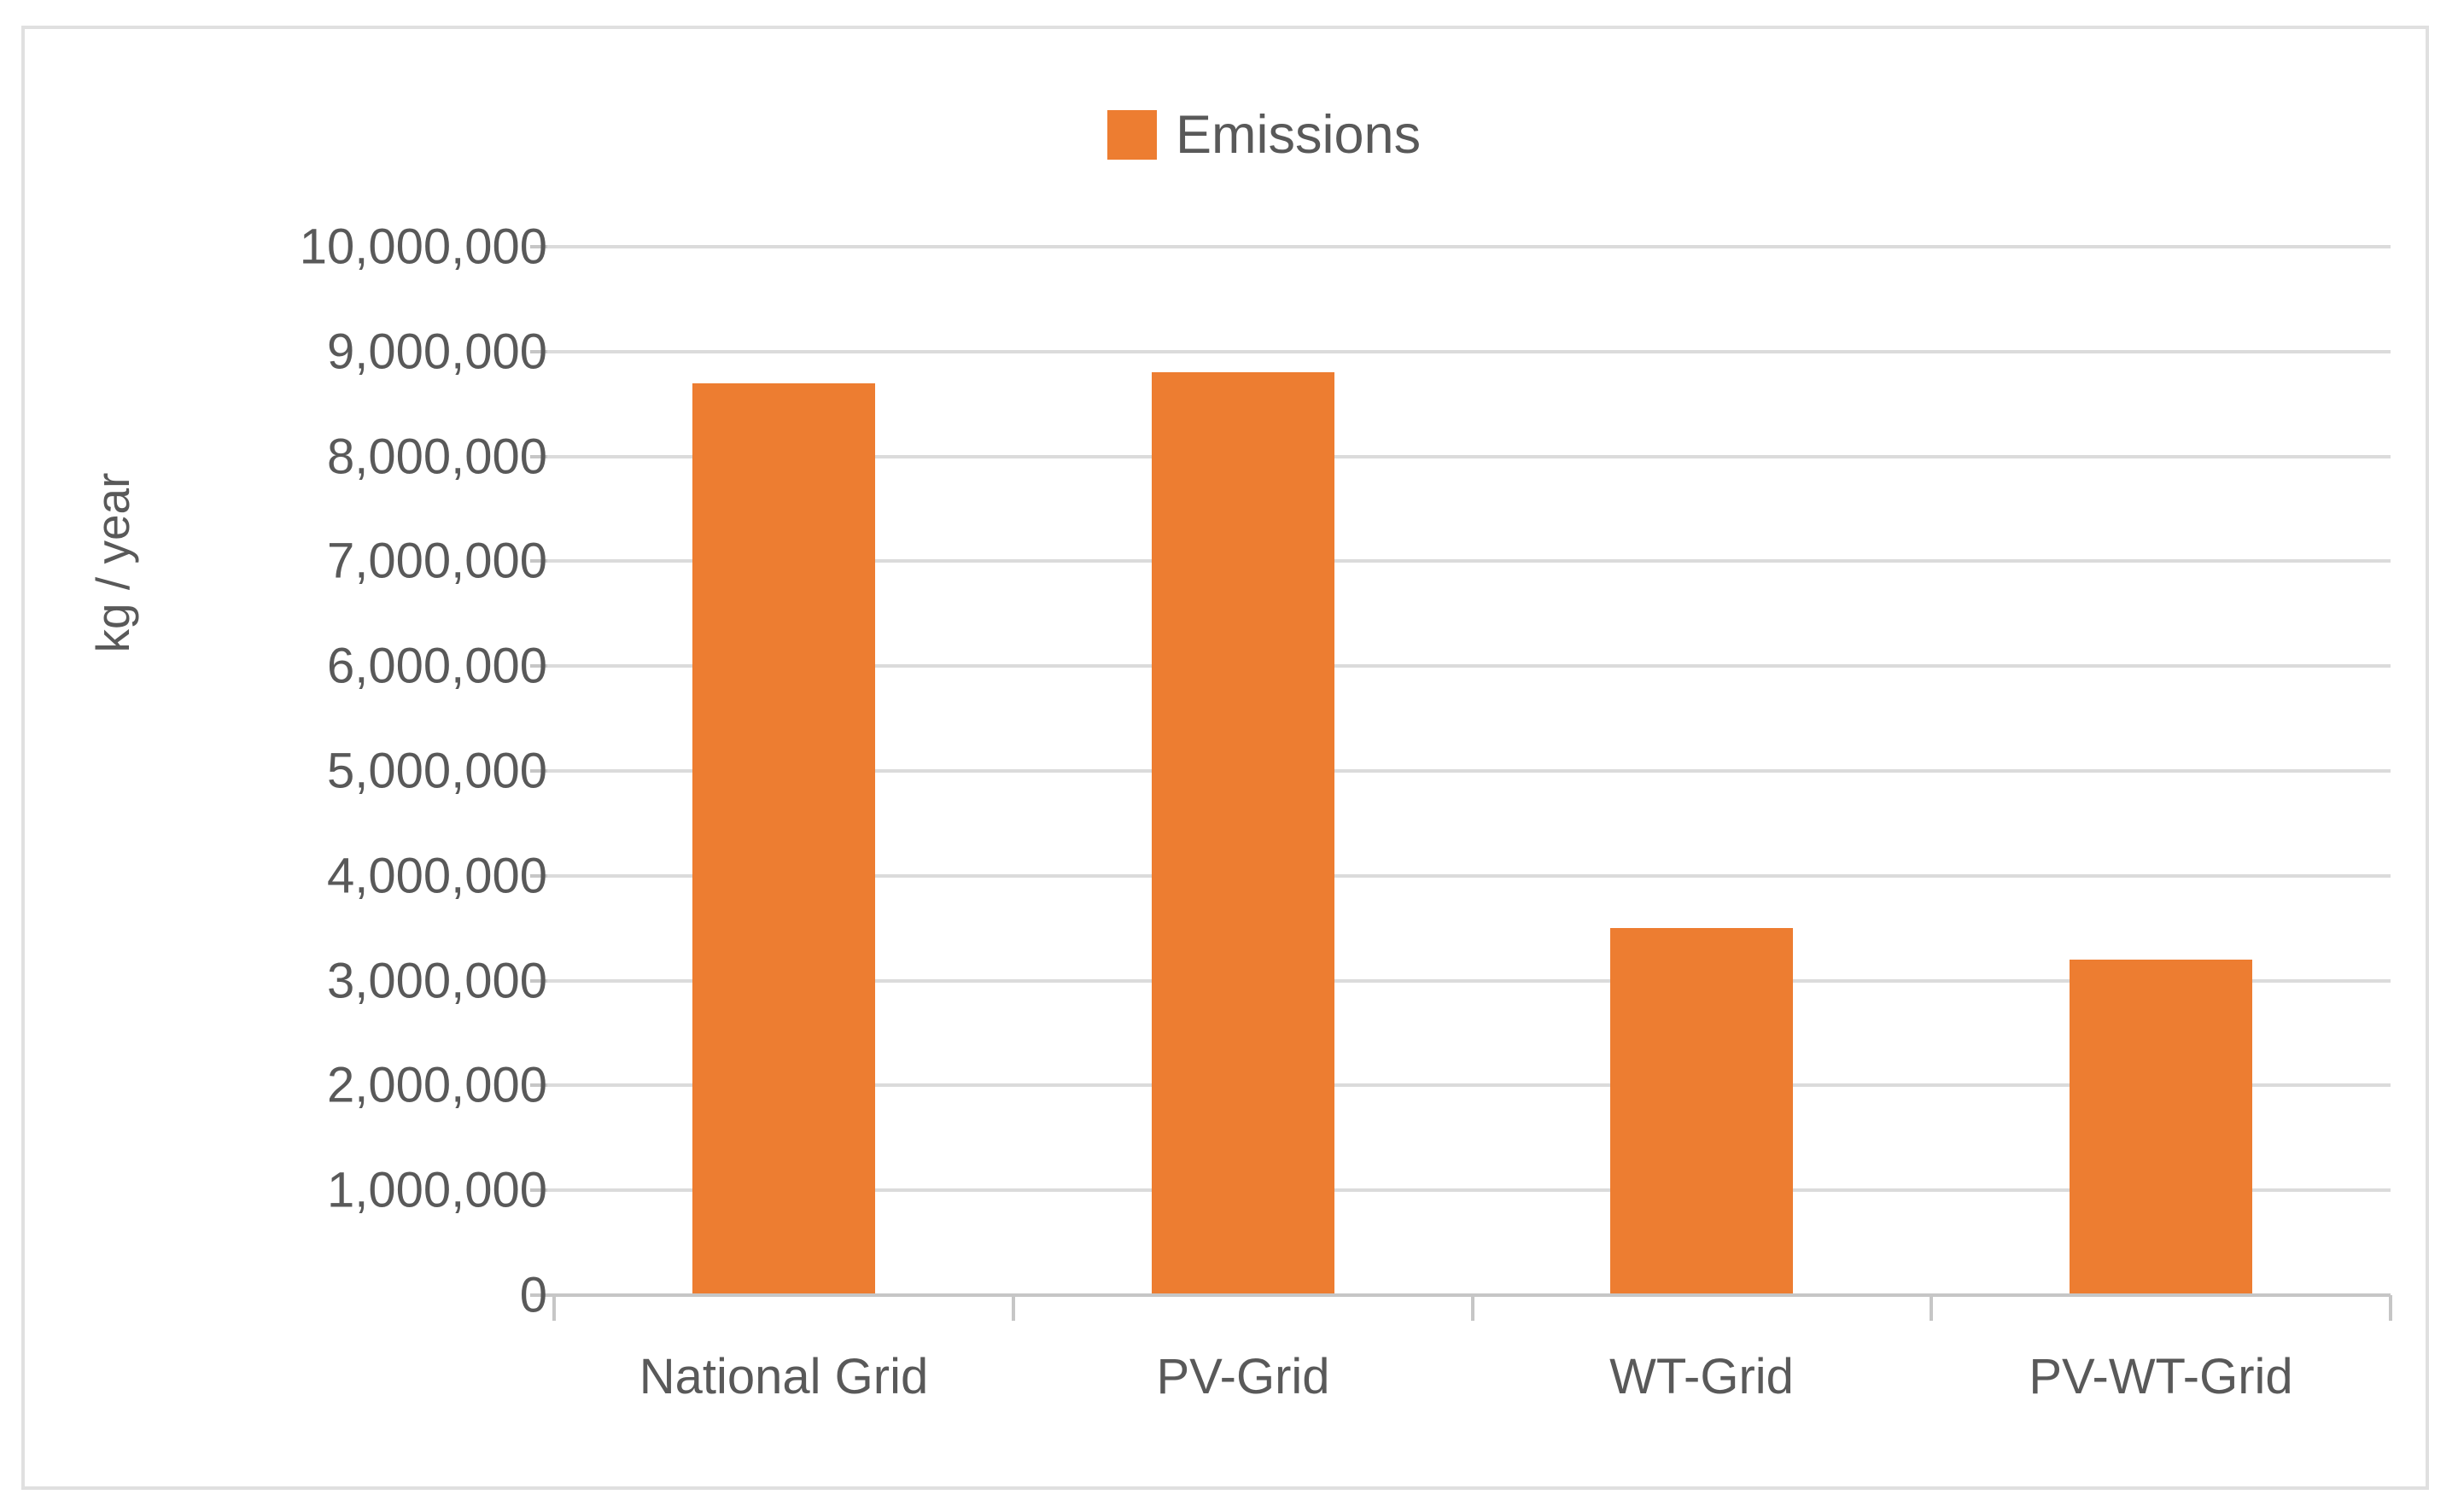 This screenshot has width=2458, height=1512. What do you see at coordinates (1701, 1111) in the screenshot?
I see `bar-wt-grid` at bounding box center [1701, 1111].